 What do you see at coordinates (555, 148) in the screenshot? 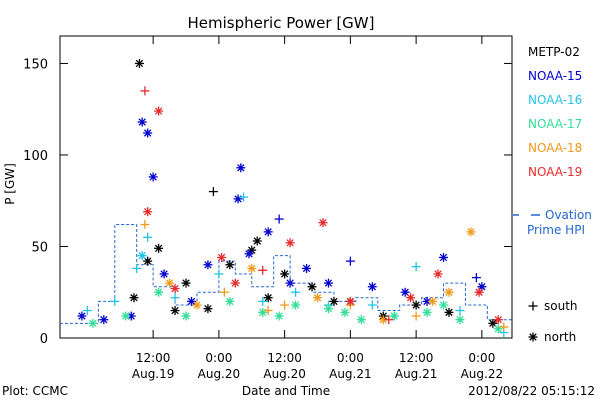
I see `legend-entry-noaa-18: NOAA-18` at bounding box center [555, 148].